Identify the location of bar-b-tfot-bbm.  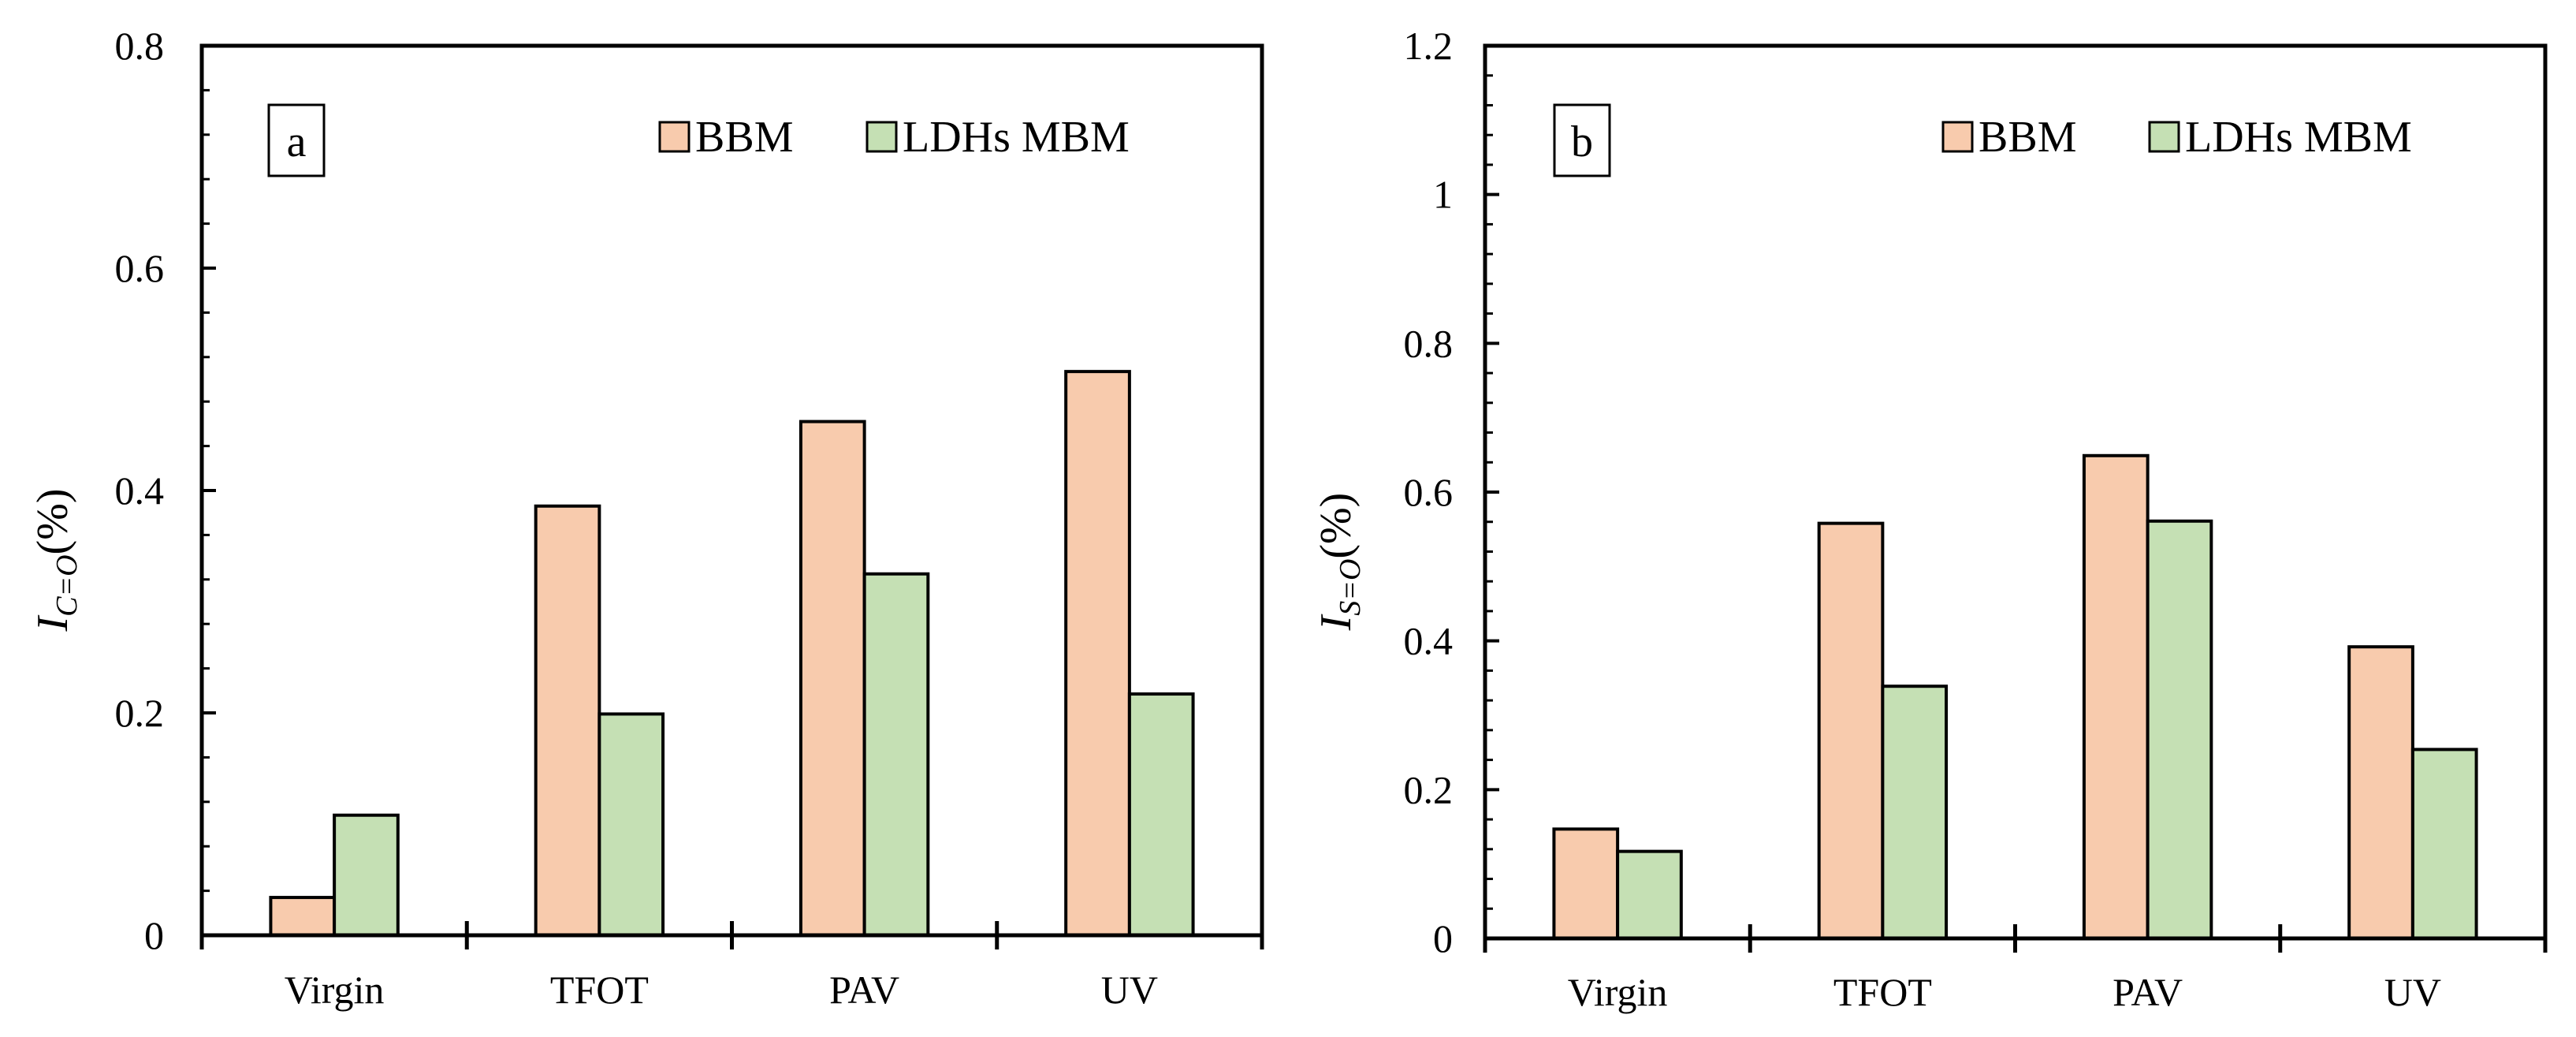
(1851, 730).